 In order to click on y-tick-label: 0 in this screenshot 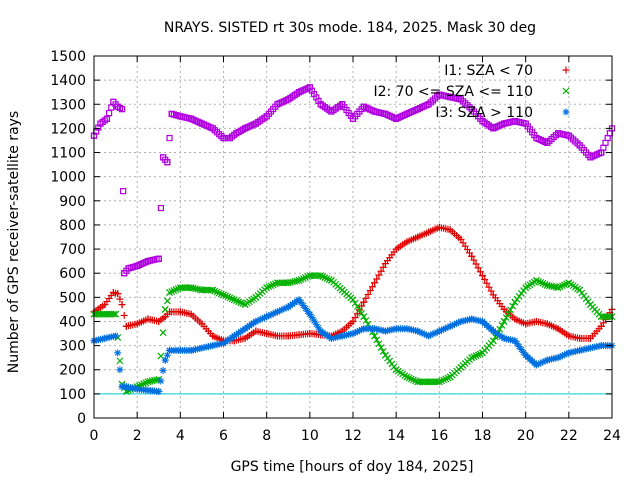, I will do `click(81, 419)`.